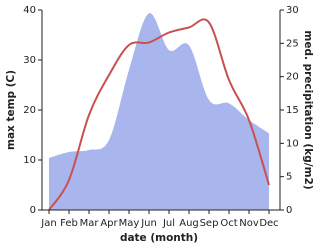  Describe the element at coordinates (109, 223) in the screenshot. I see `x-tick-label: Apr` at that location.